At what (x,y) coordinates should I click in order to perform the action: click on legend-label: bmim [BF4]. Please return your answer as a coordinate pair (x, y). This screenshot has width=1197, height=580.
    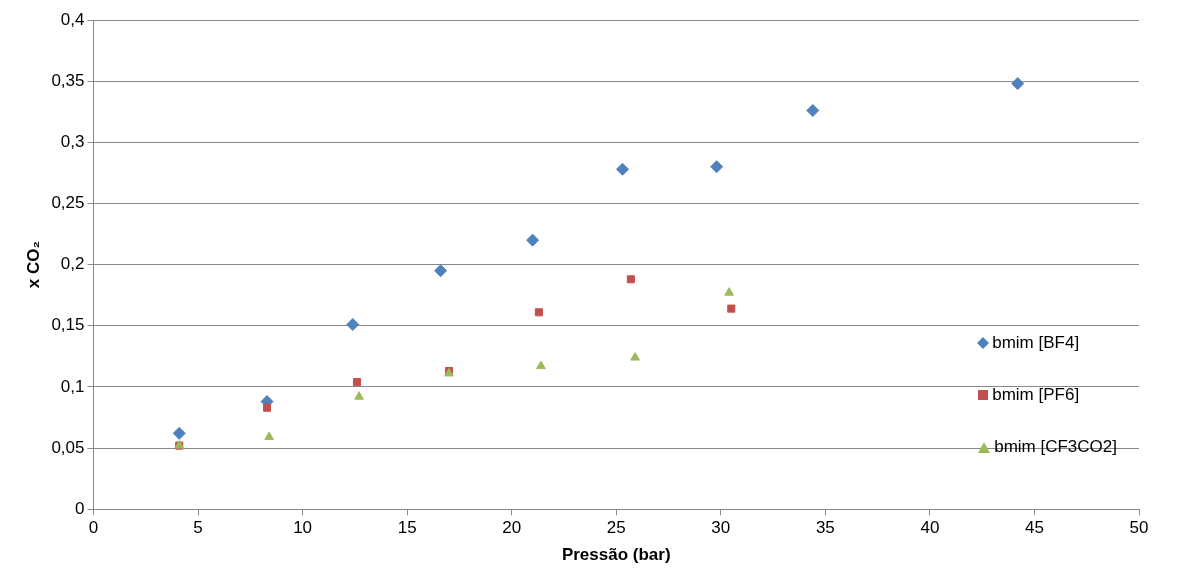
    Looking at the image, I should click on (1036, 343).